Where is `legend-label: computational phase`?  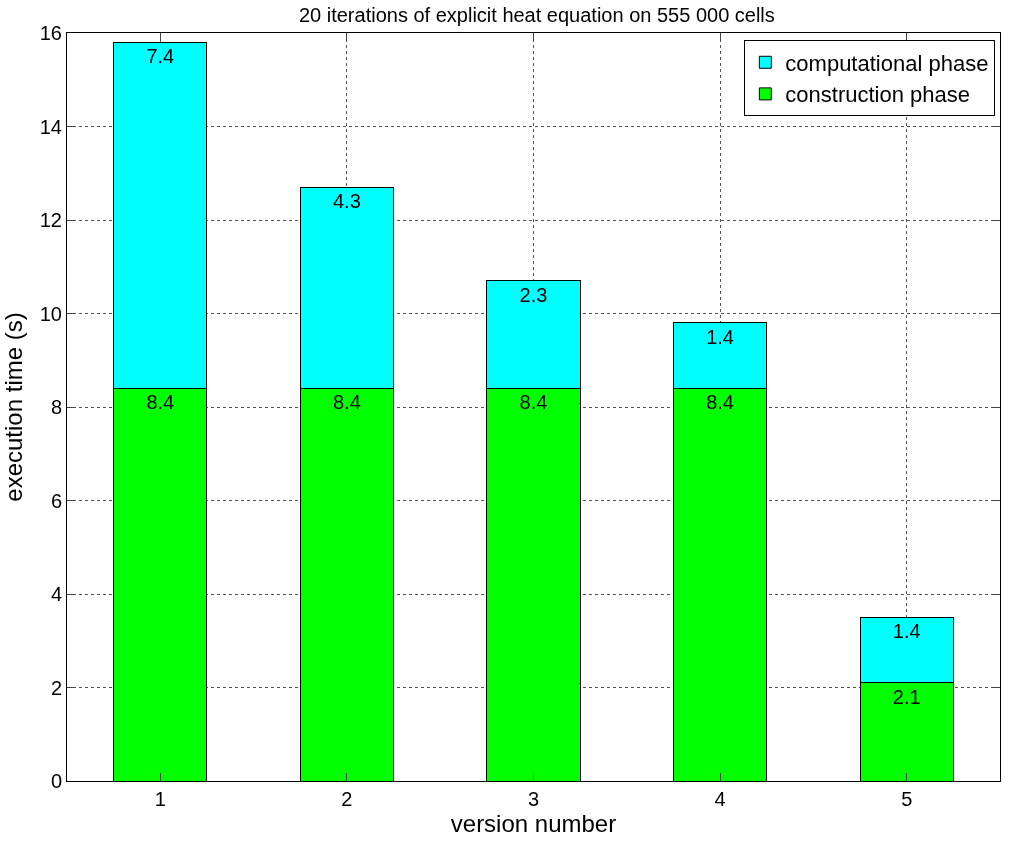 legend-label: computational phase is located at coordinates (887, 63).